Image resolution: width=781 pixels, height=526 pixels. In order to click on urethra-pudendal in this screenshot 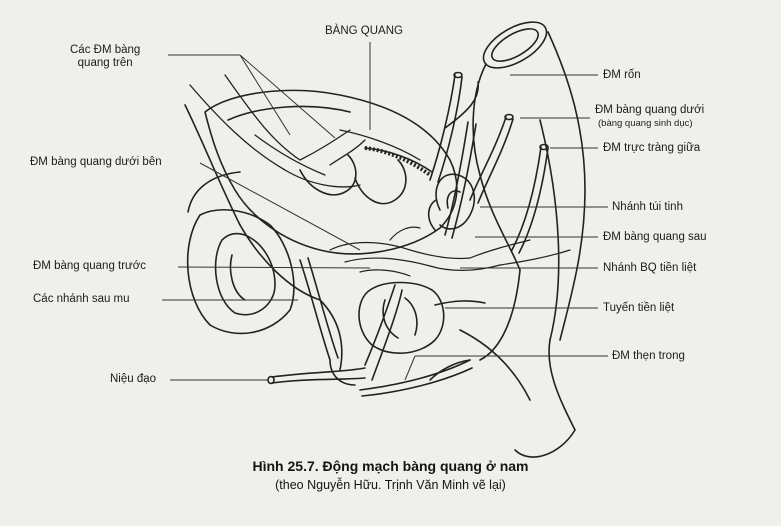, I will do `click(370, 340)`.